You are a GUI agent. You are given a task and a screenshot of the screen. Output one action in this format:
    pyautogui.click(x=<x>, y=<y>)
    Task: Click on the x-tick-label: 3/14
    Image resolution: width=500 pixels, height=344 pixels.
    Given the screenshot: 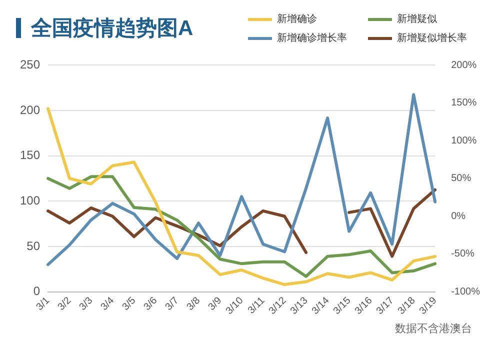 What is the action you would take?
    pyautogui.click(x=321, y=305)
    